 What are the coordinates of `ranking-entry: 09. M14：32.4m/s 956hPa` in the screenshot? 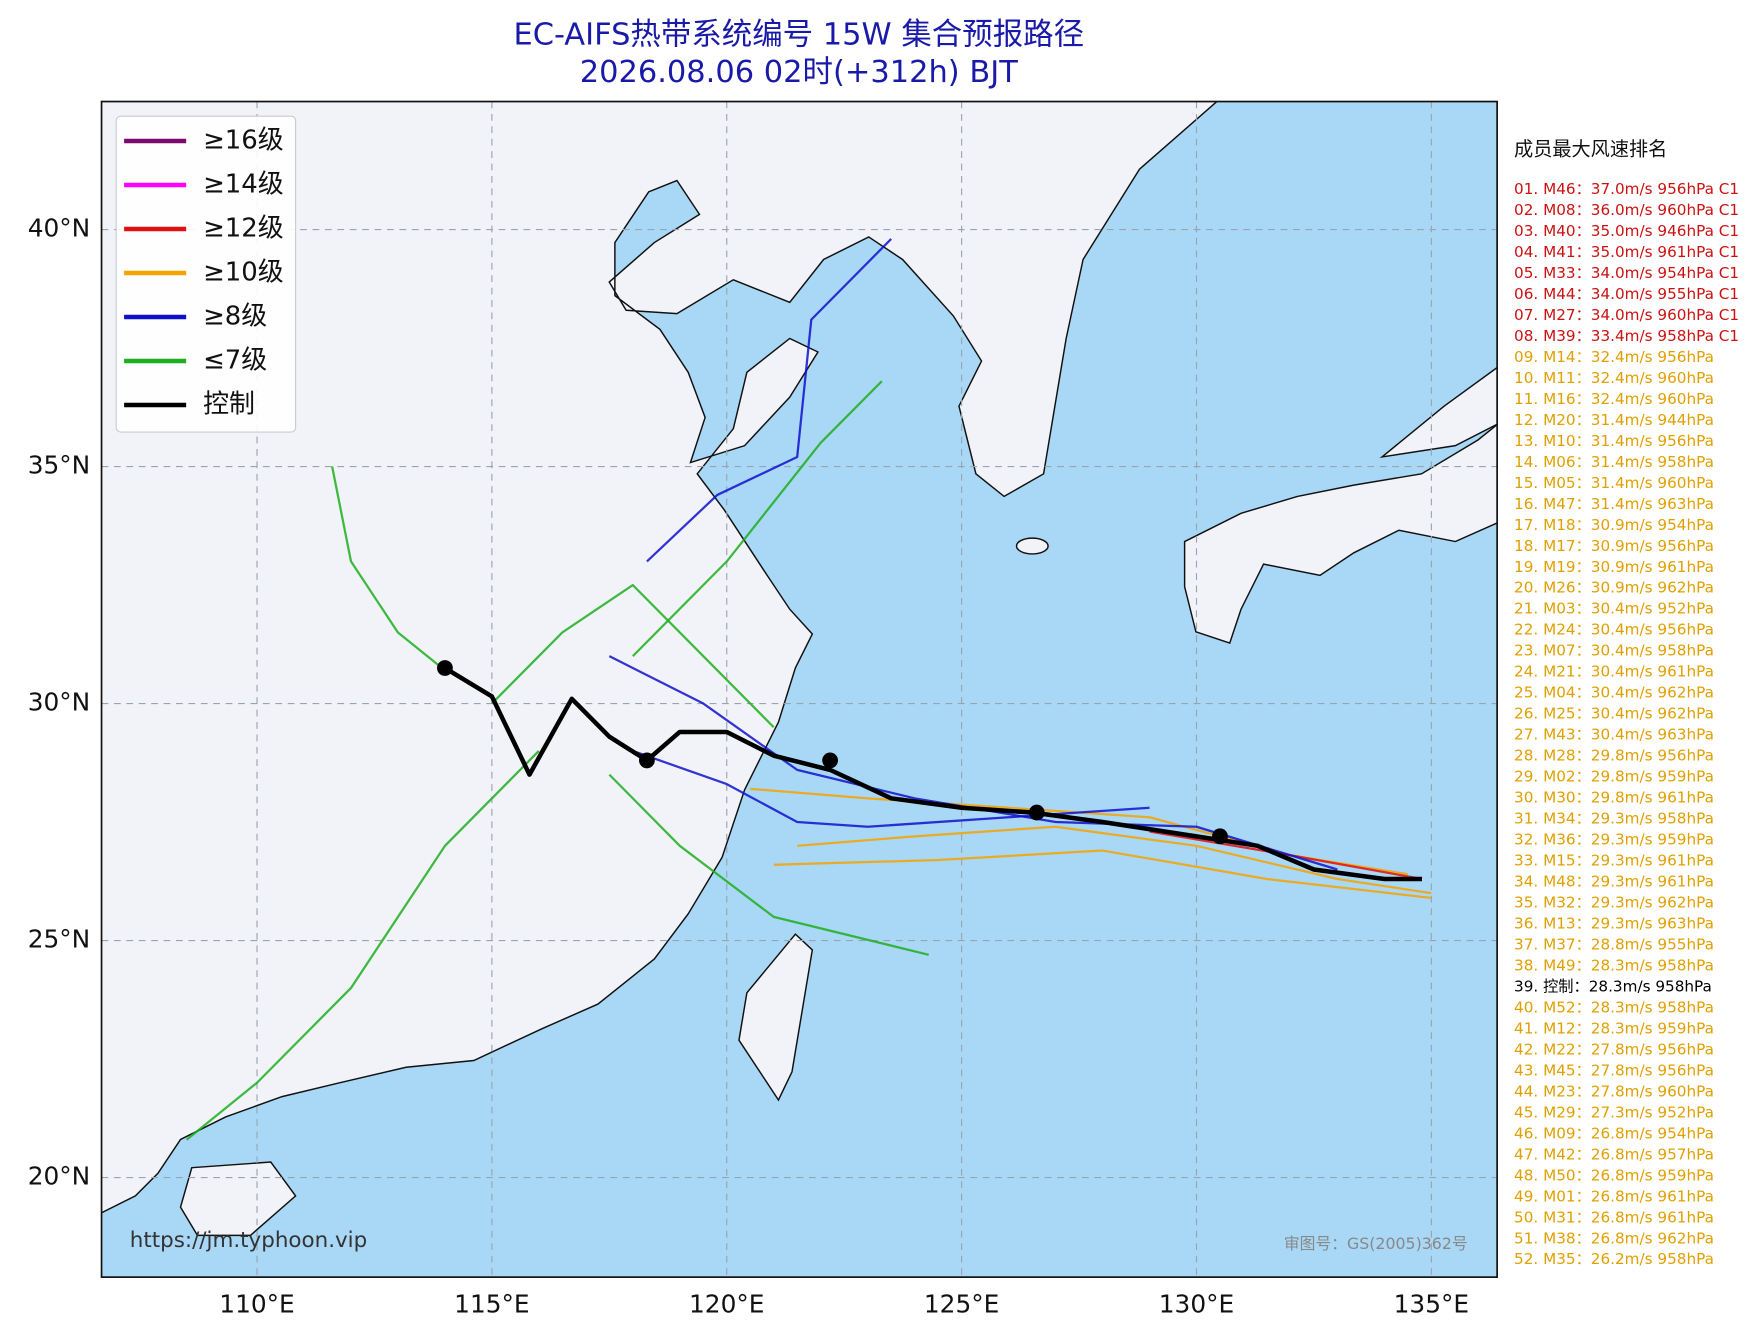 It's located at (1614, 357).